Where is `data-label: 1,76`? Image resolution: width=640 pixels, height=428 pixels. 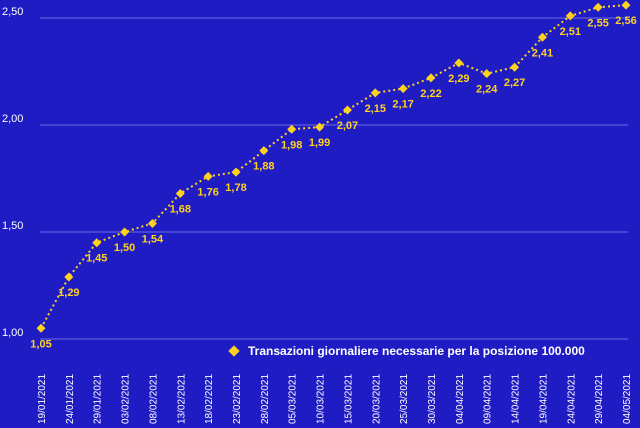 data-label: 1,76 is located at coordinates (207, 192).